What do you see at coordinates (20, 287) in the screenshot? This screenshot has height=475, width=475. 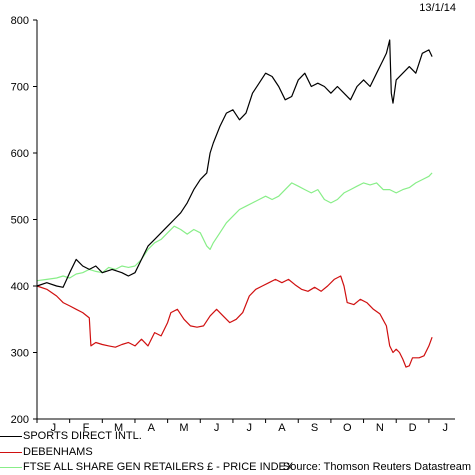 I see `y-tick-label: 400` at bounding box center [20, 287].